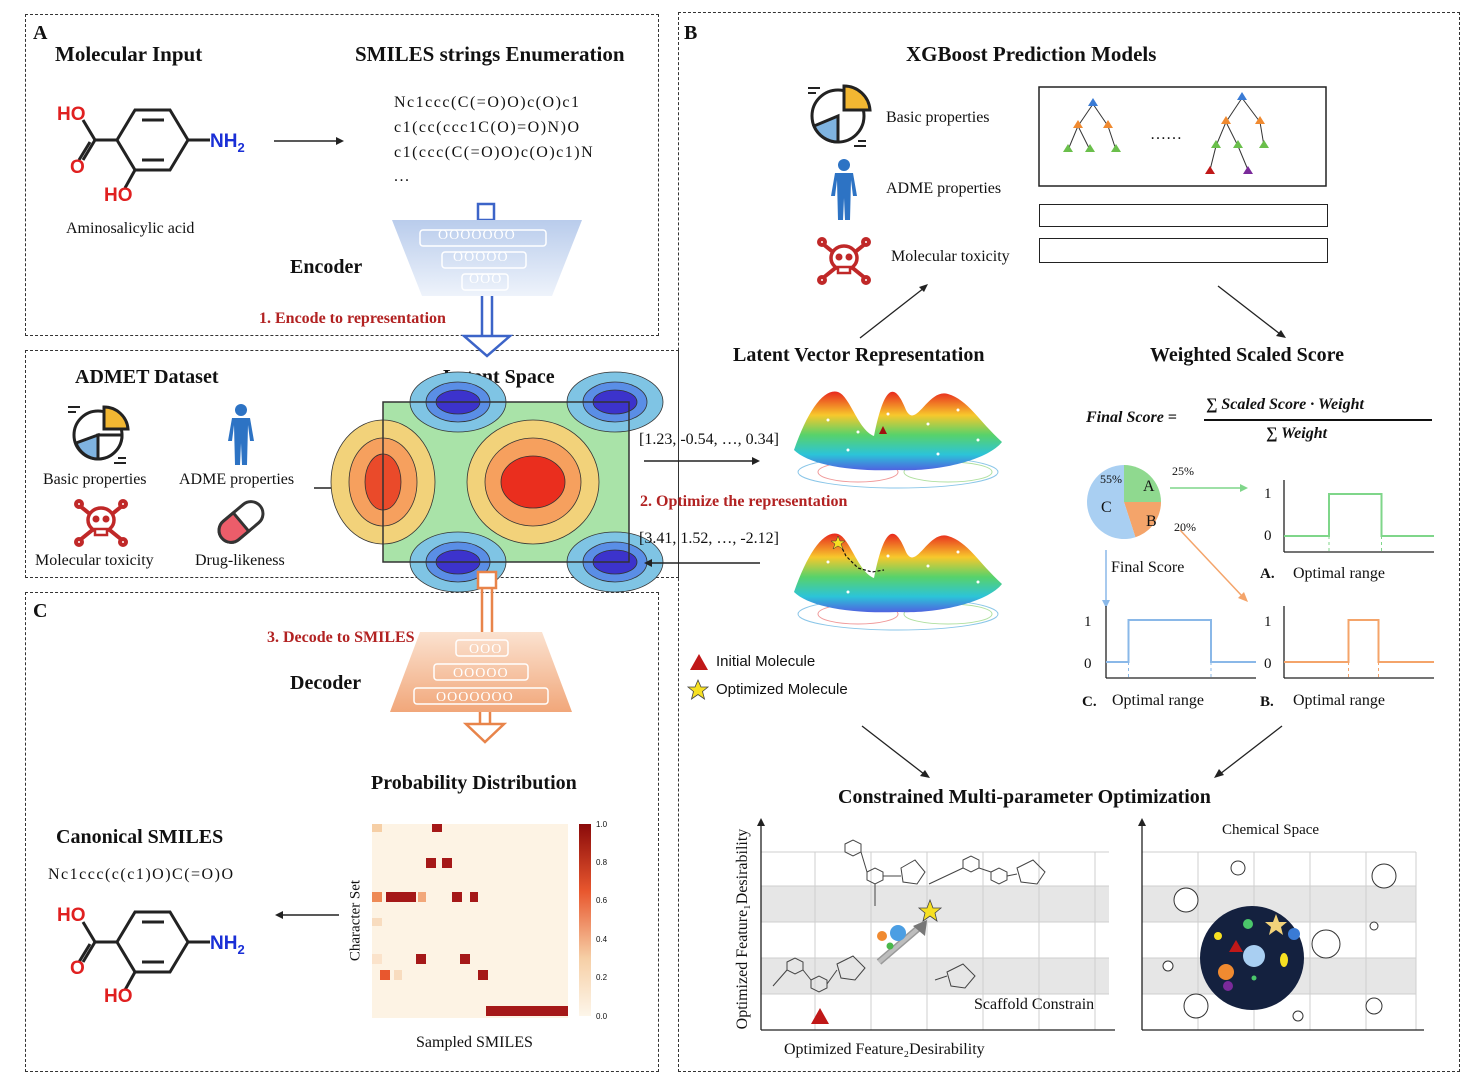 The width and height of the screenshot is (1472, 1081). What do you see at coordinates (782, 689) in the screenshot?
I see `legend-optimized-molecule: Optimized Molecule` at bounding box center [782, 689].